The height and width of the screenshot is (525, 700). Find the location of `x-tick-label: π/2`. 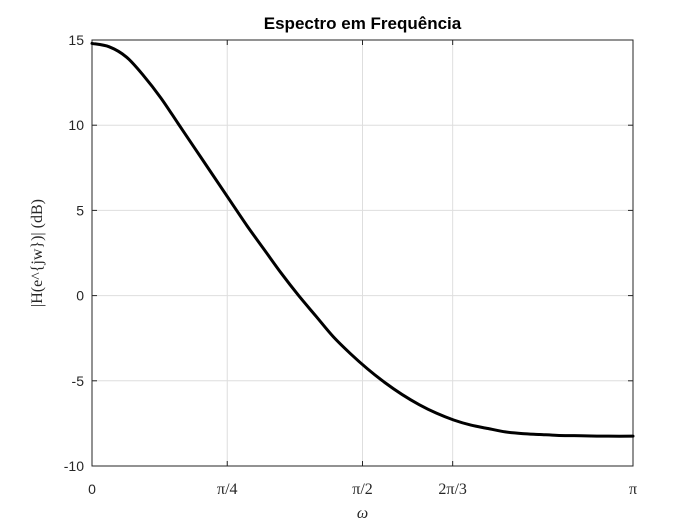

x-tick-label: π/2 is located at coordinates (362, 489).